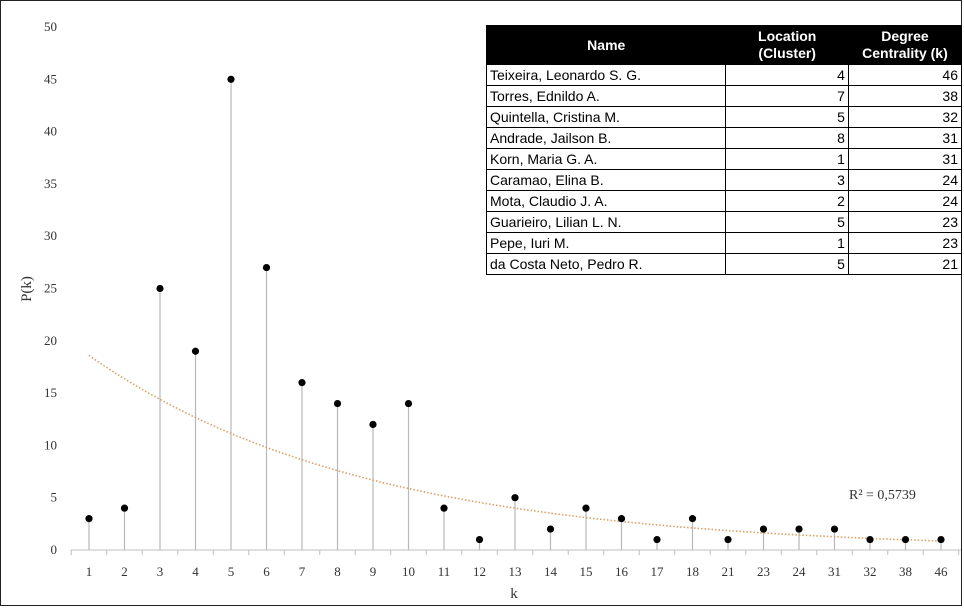 The width and height of the screenshot is (964, 610). I want to click on y-axis-title: P(k), so click(27, 289).